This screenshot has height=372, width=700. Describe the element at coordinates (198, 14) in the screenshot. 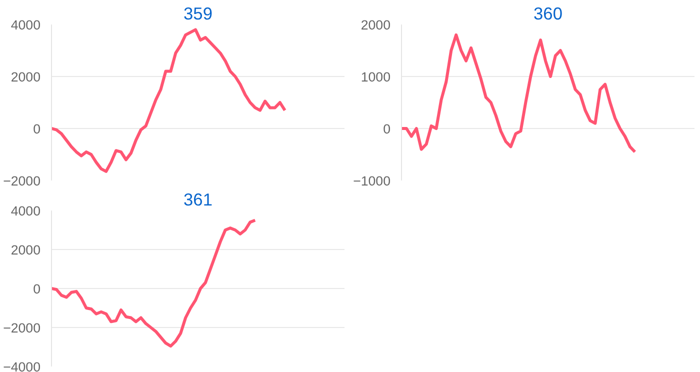

I see `chart-title: 359` at that location.